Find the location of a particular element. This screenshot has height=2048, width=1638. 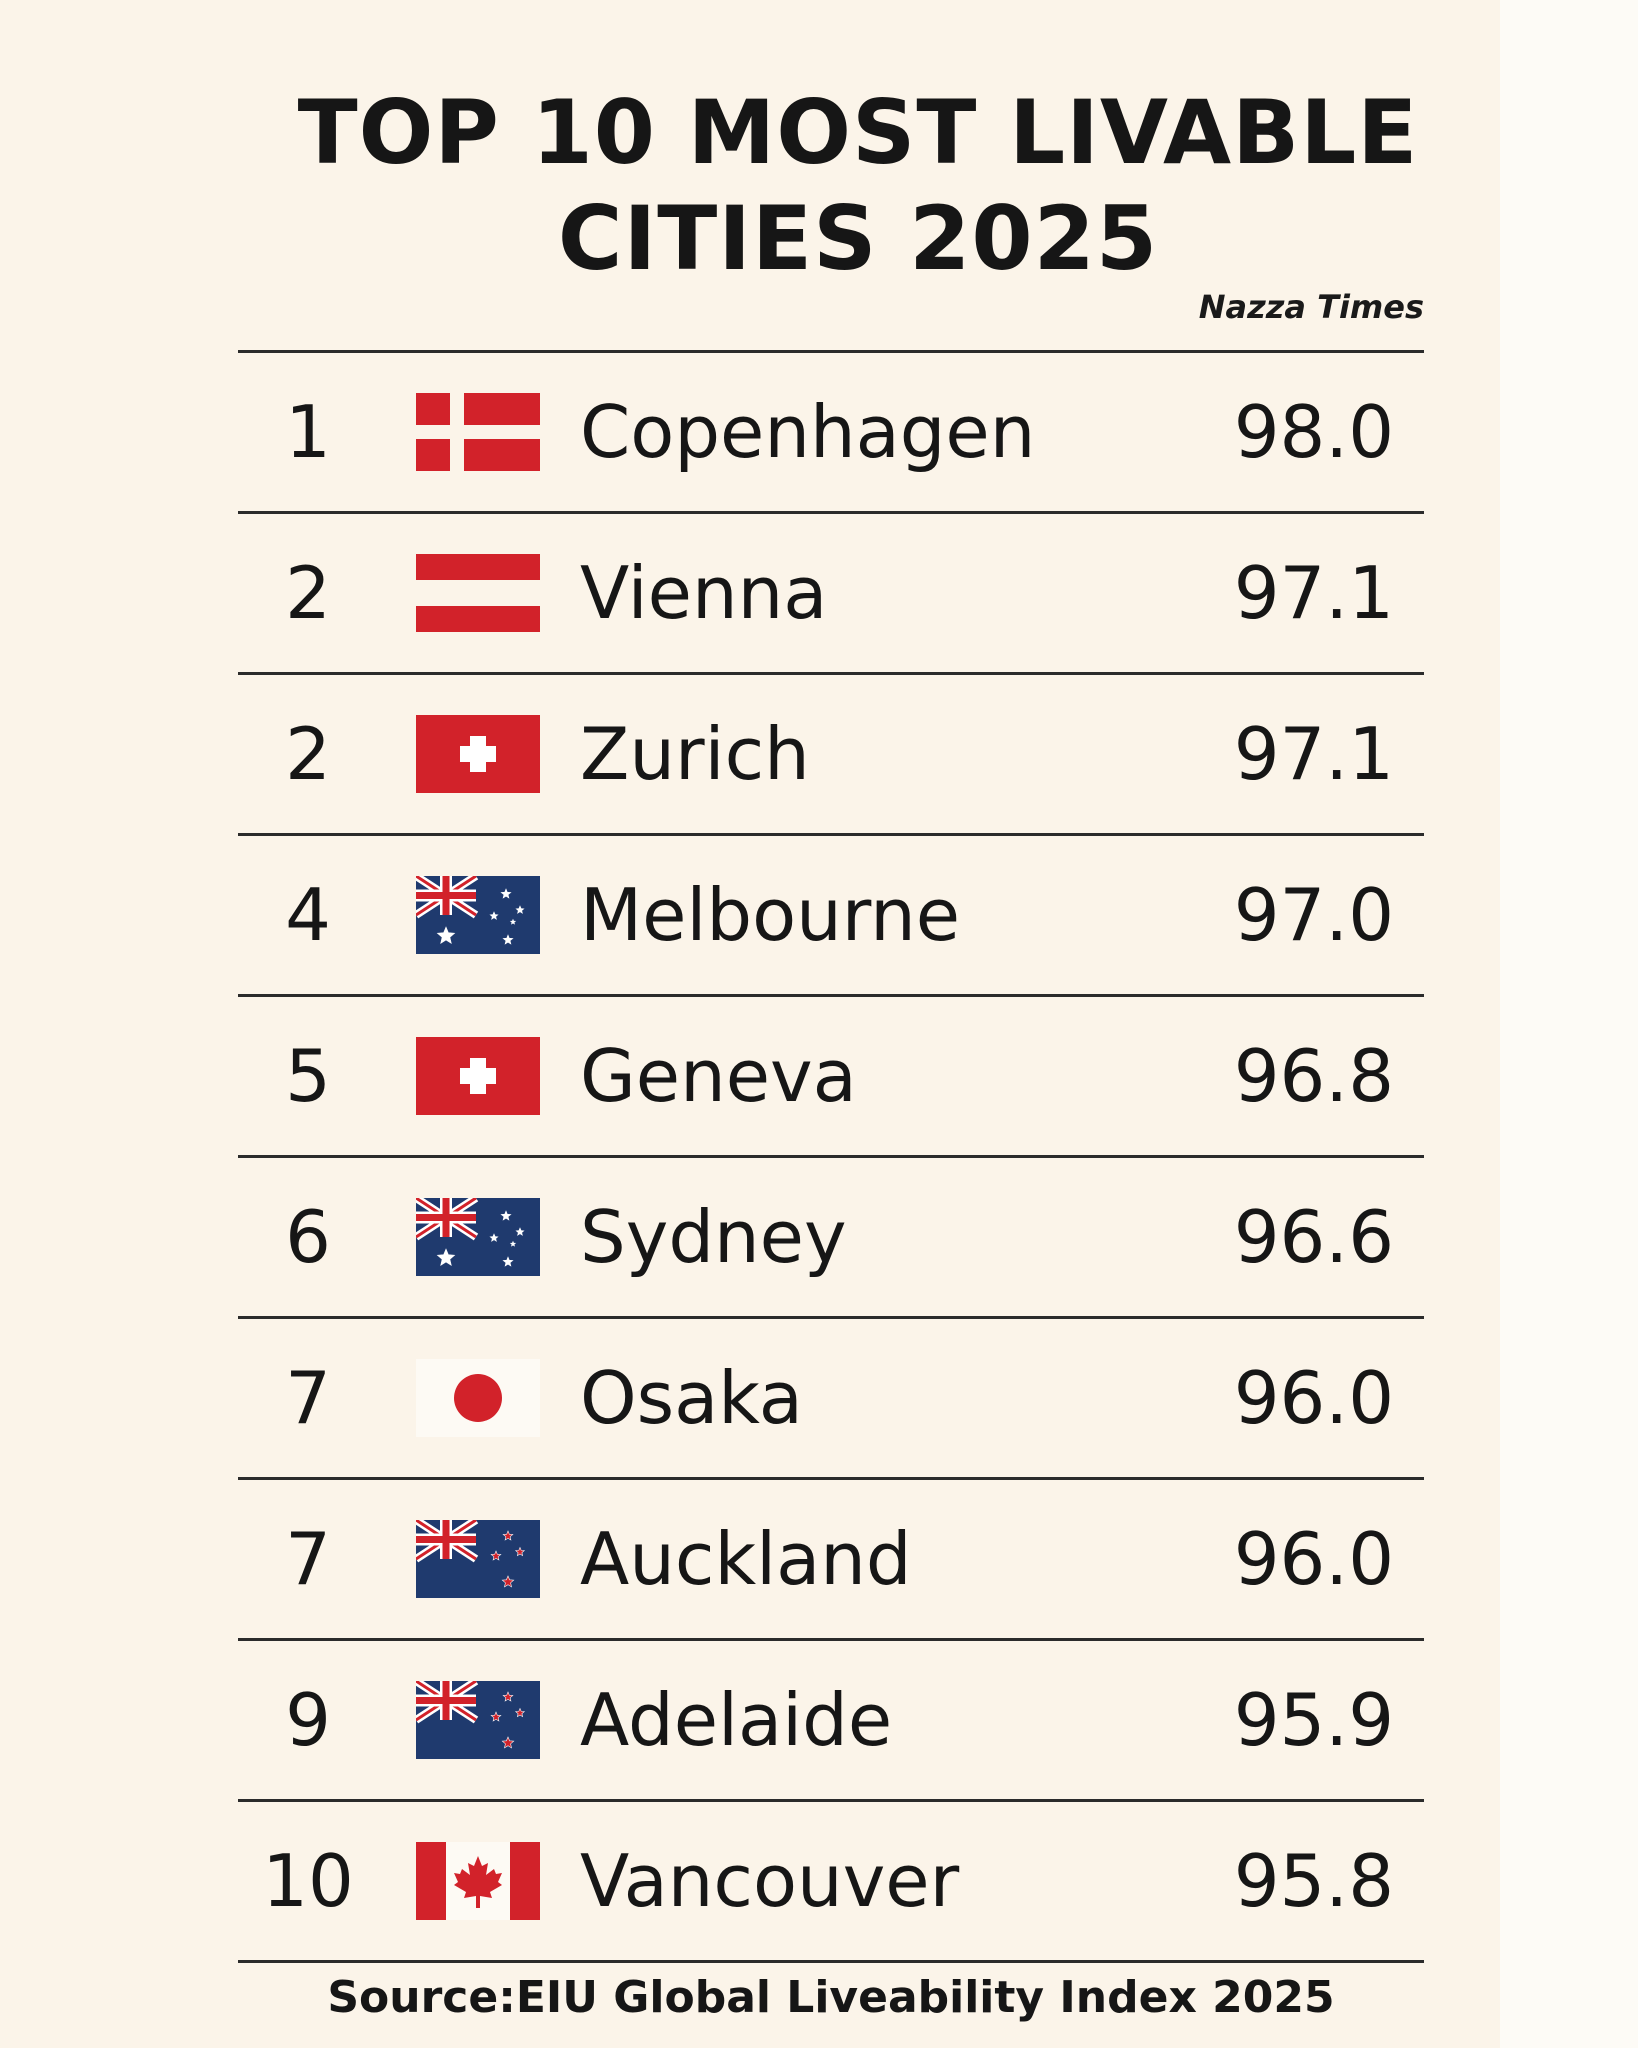

table-row: 1 Copenhagen 98.0 is located at coordinates (831, 432).